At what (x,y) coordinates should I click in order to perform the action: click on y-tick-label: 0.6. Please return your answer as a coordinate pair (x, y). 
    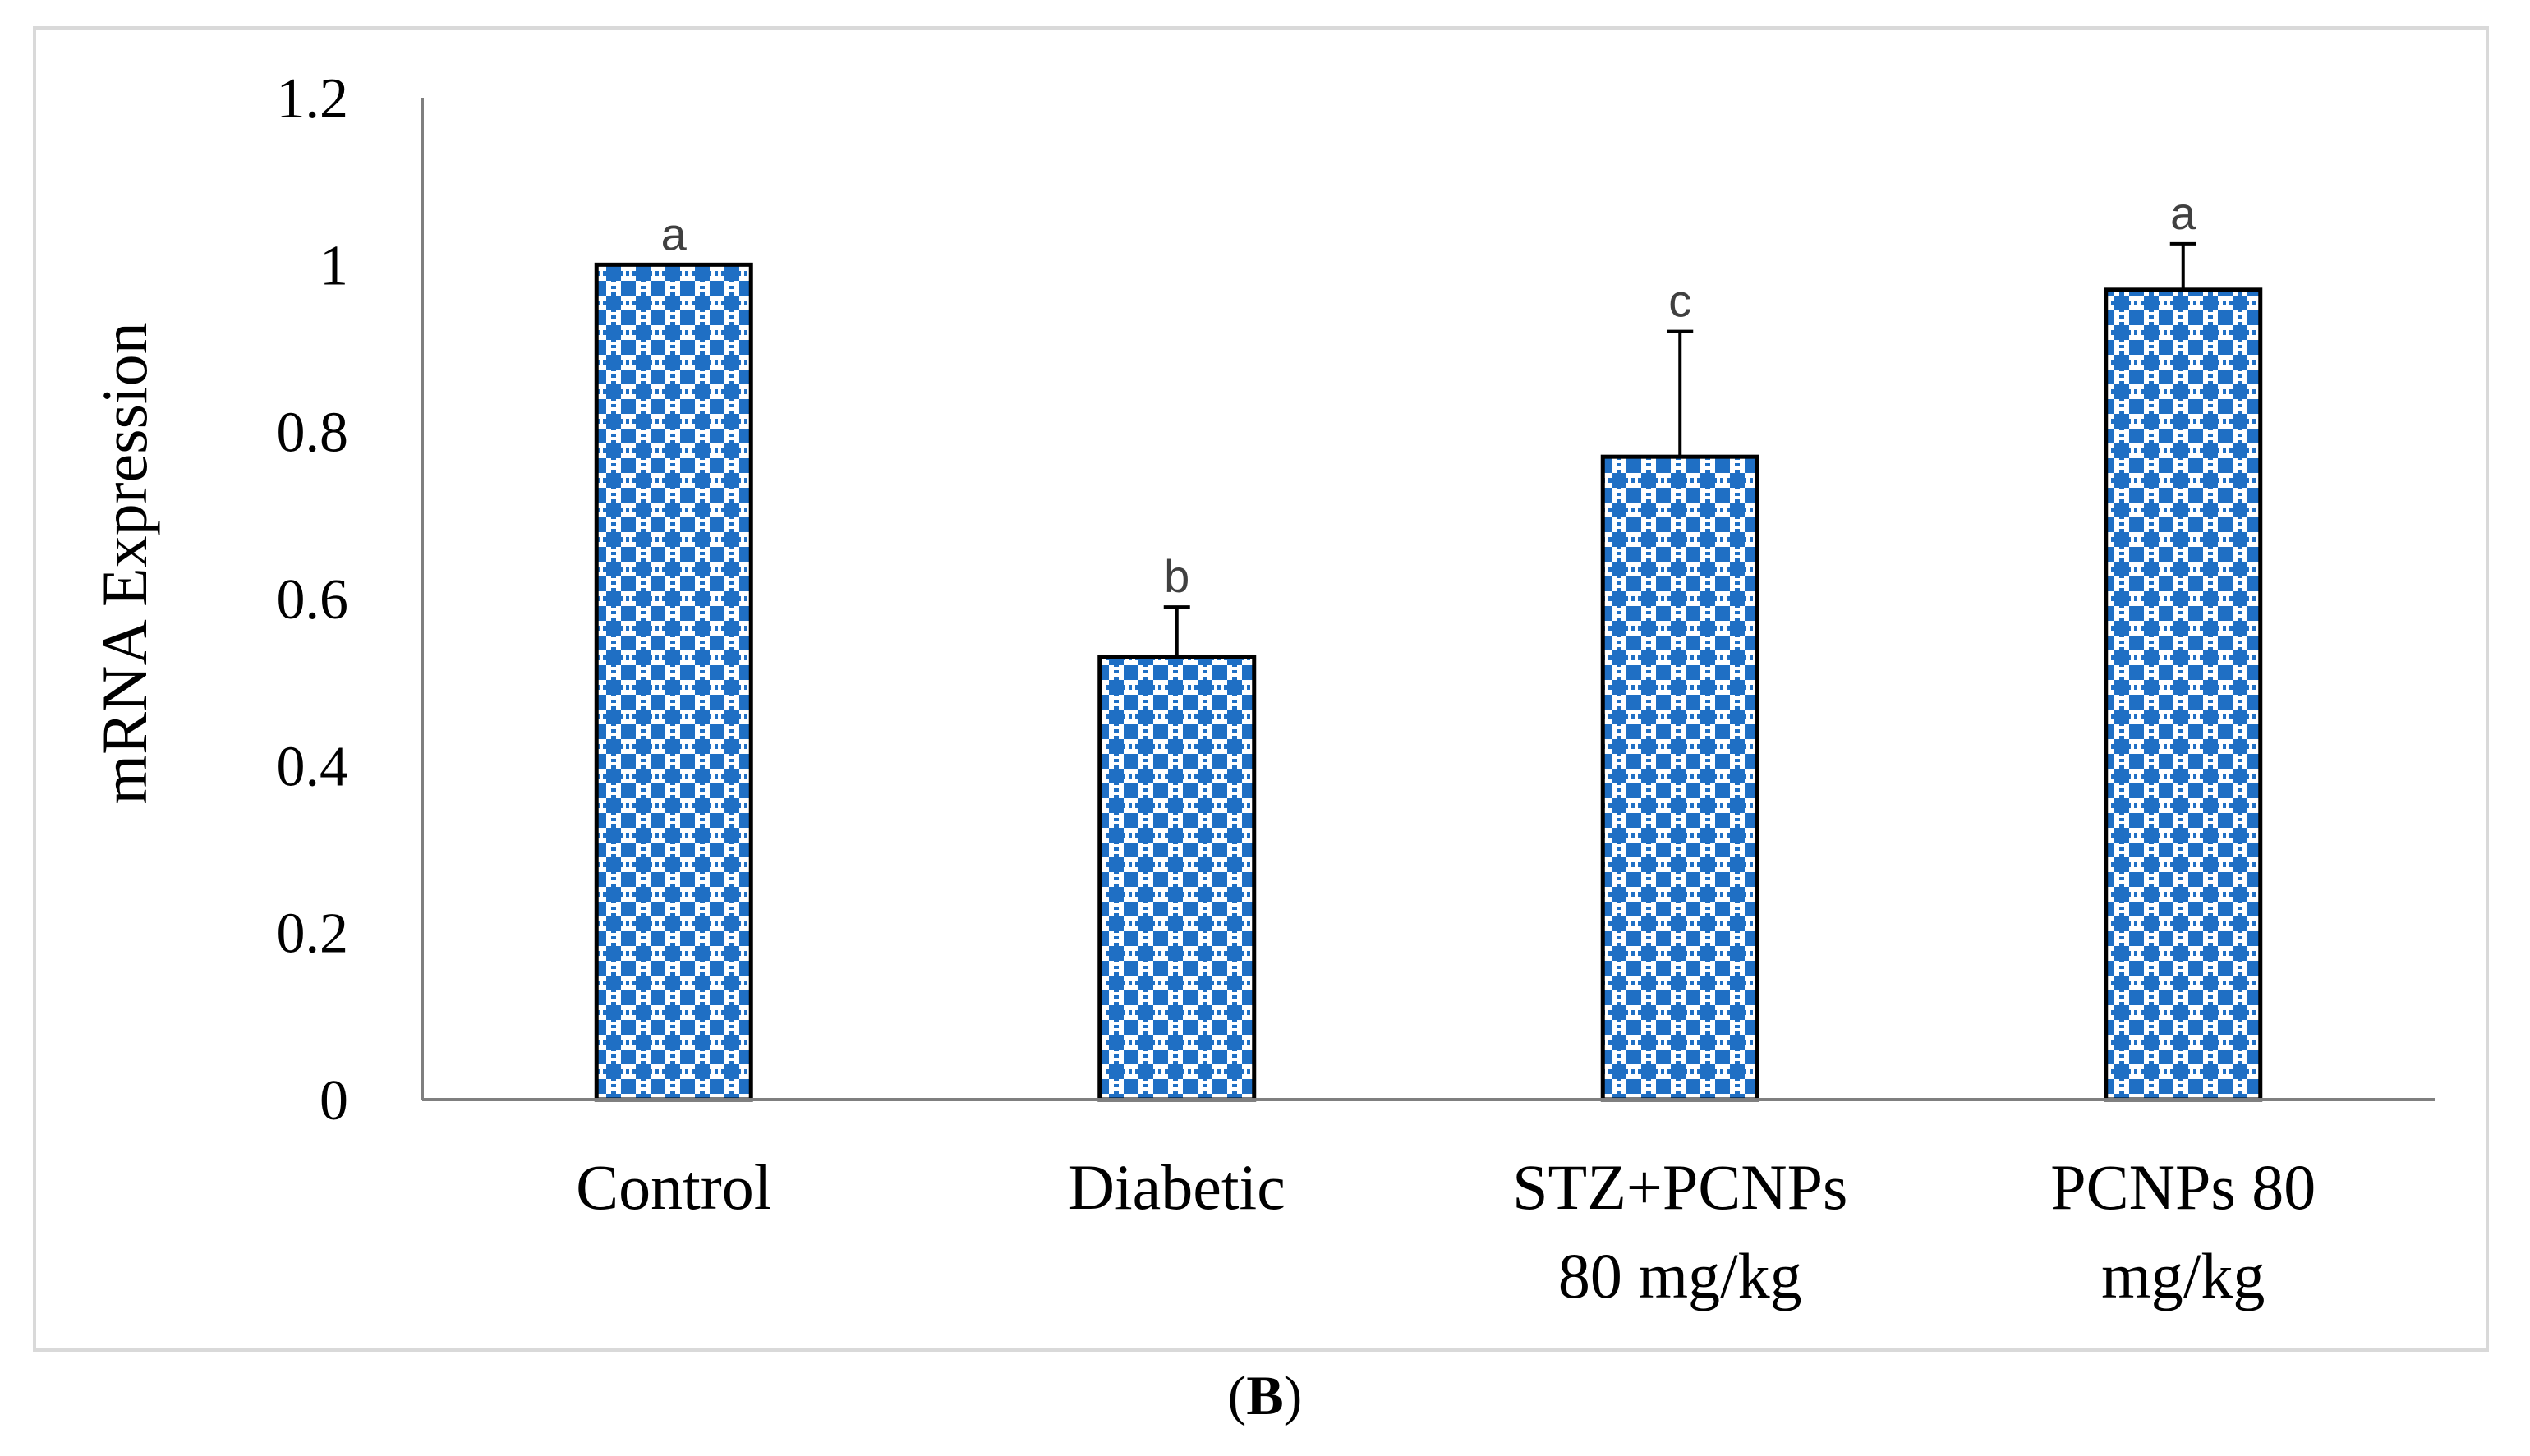
    Looking at the image, I should click on (313, 600).